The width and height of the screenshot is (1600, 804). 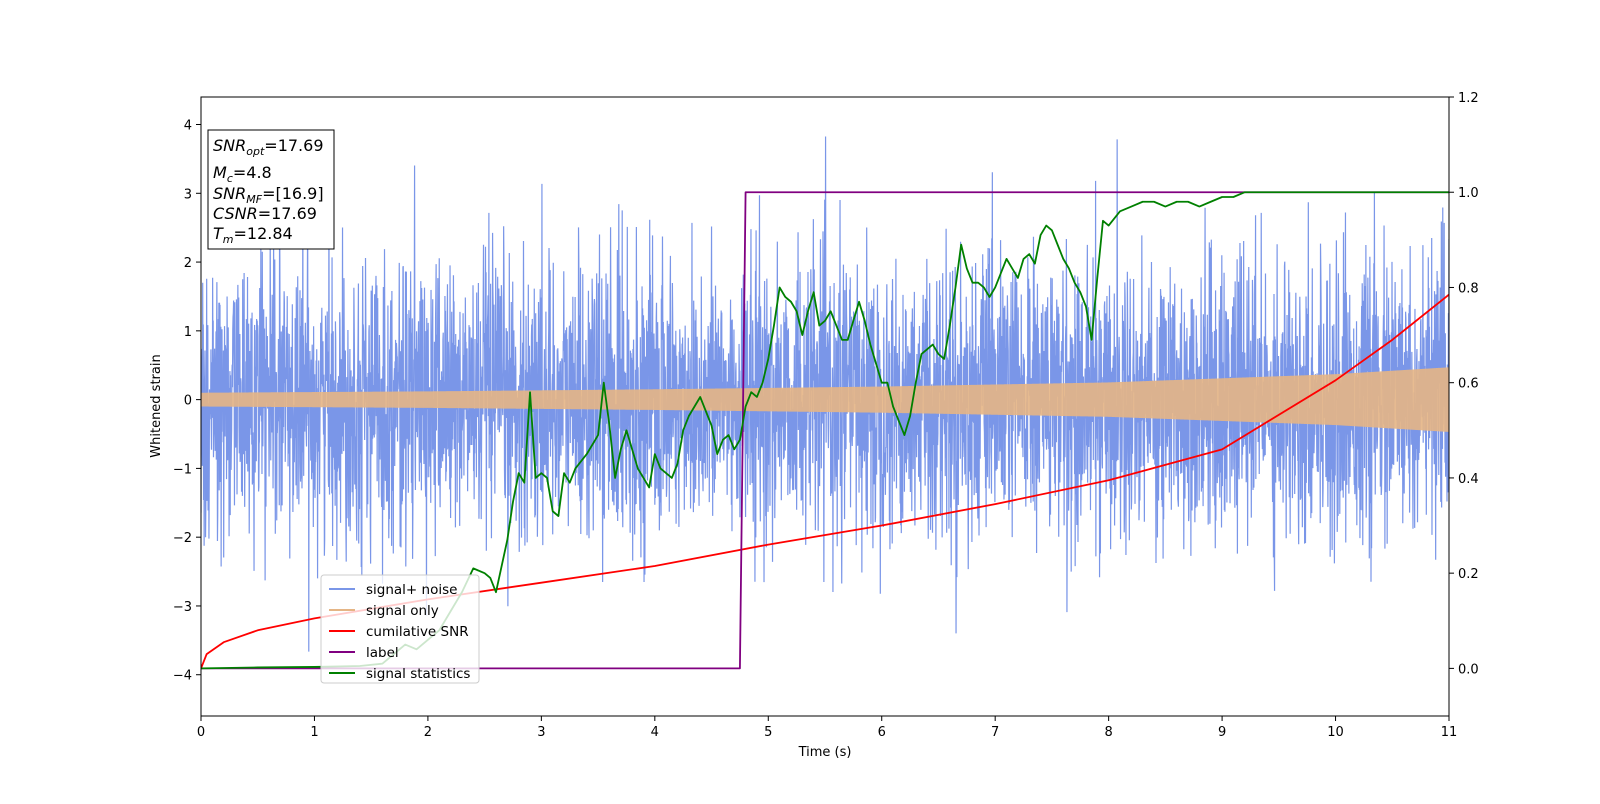 I want to click on y-tick-label: −2, so click(x=182, y=538).